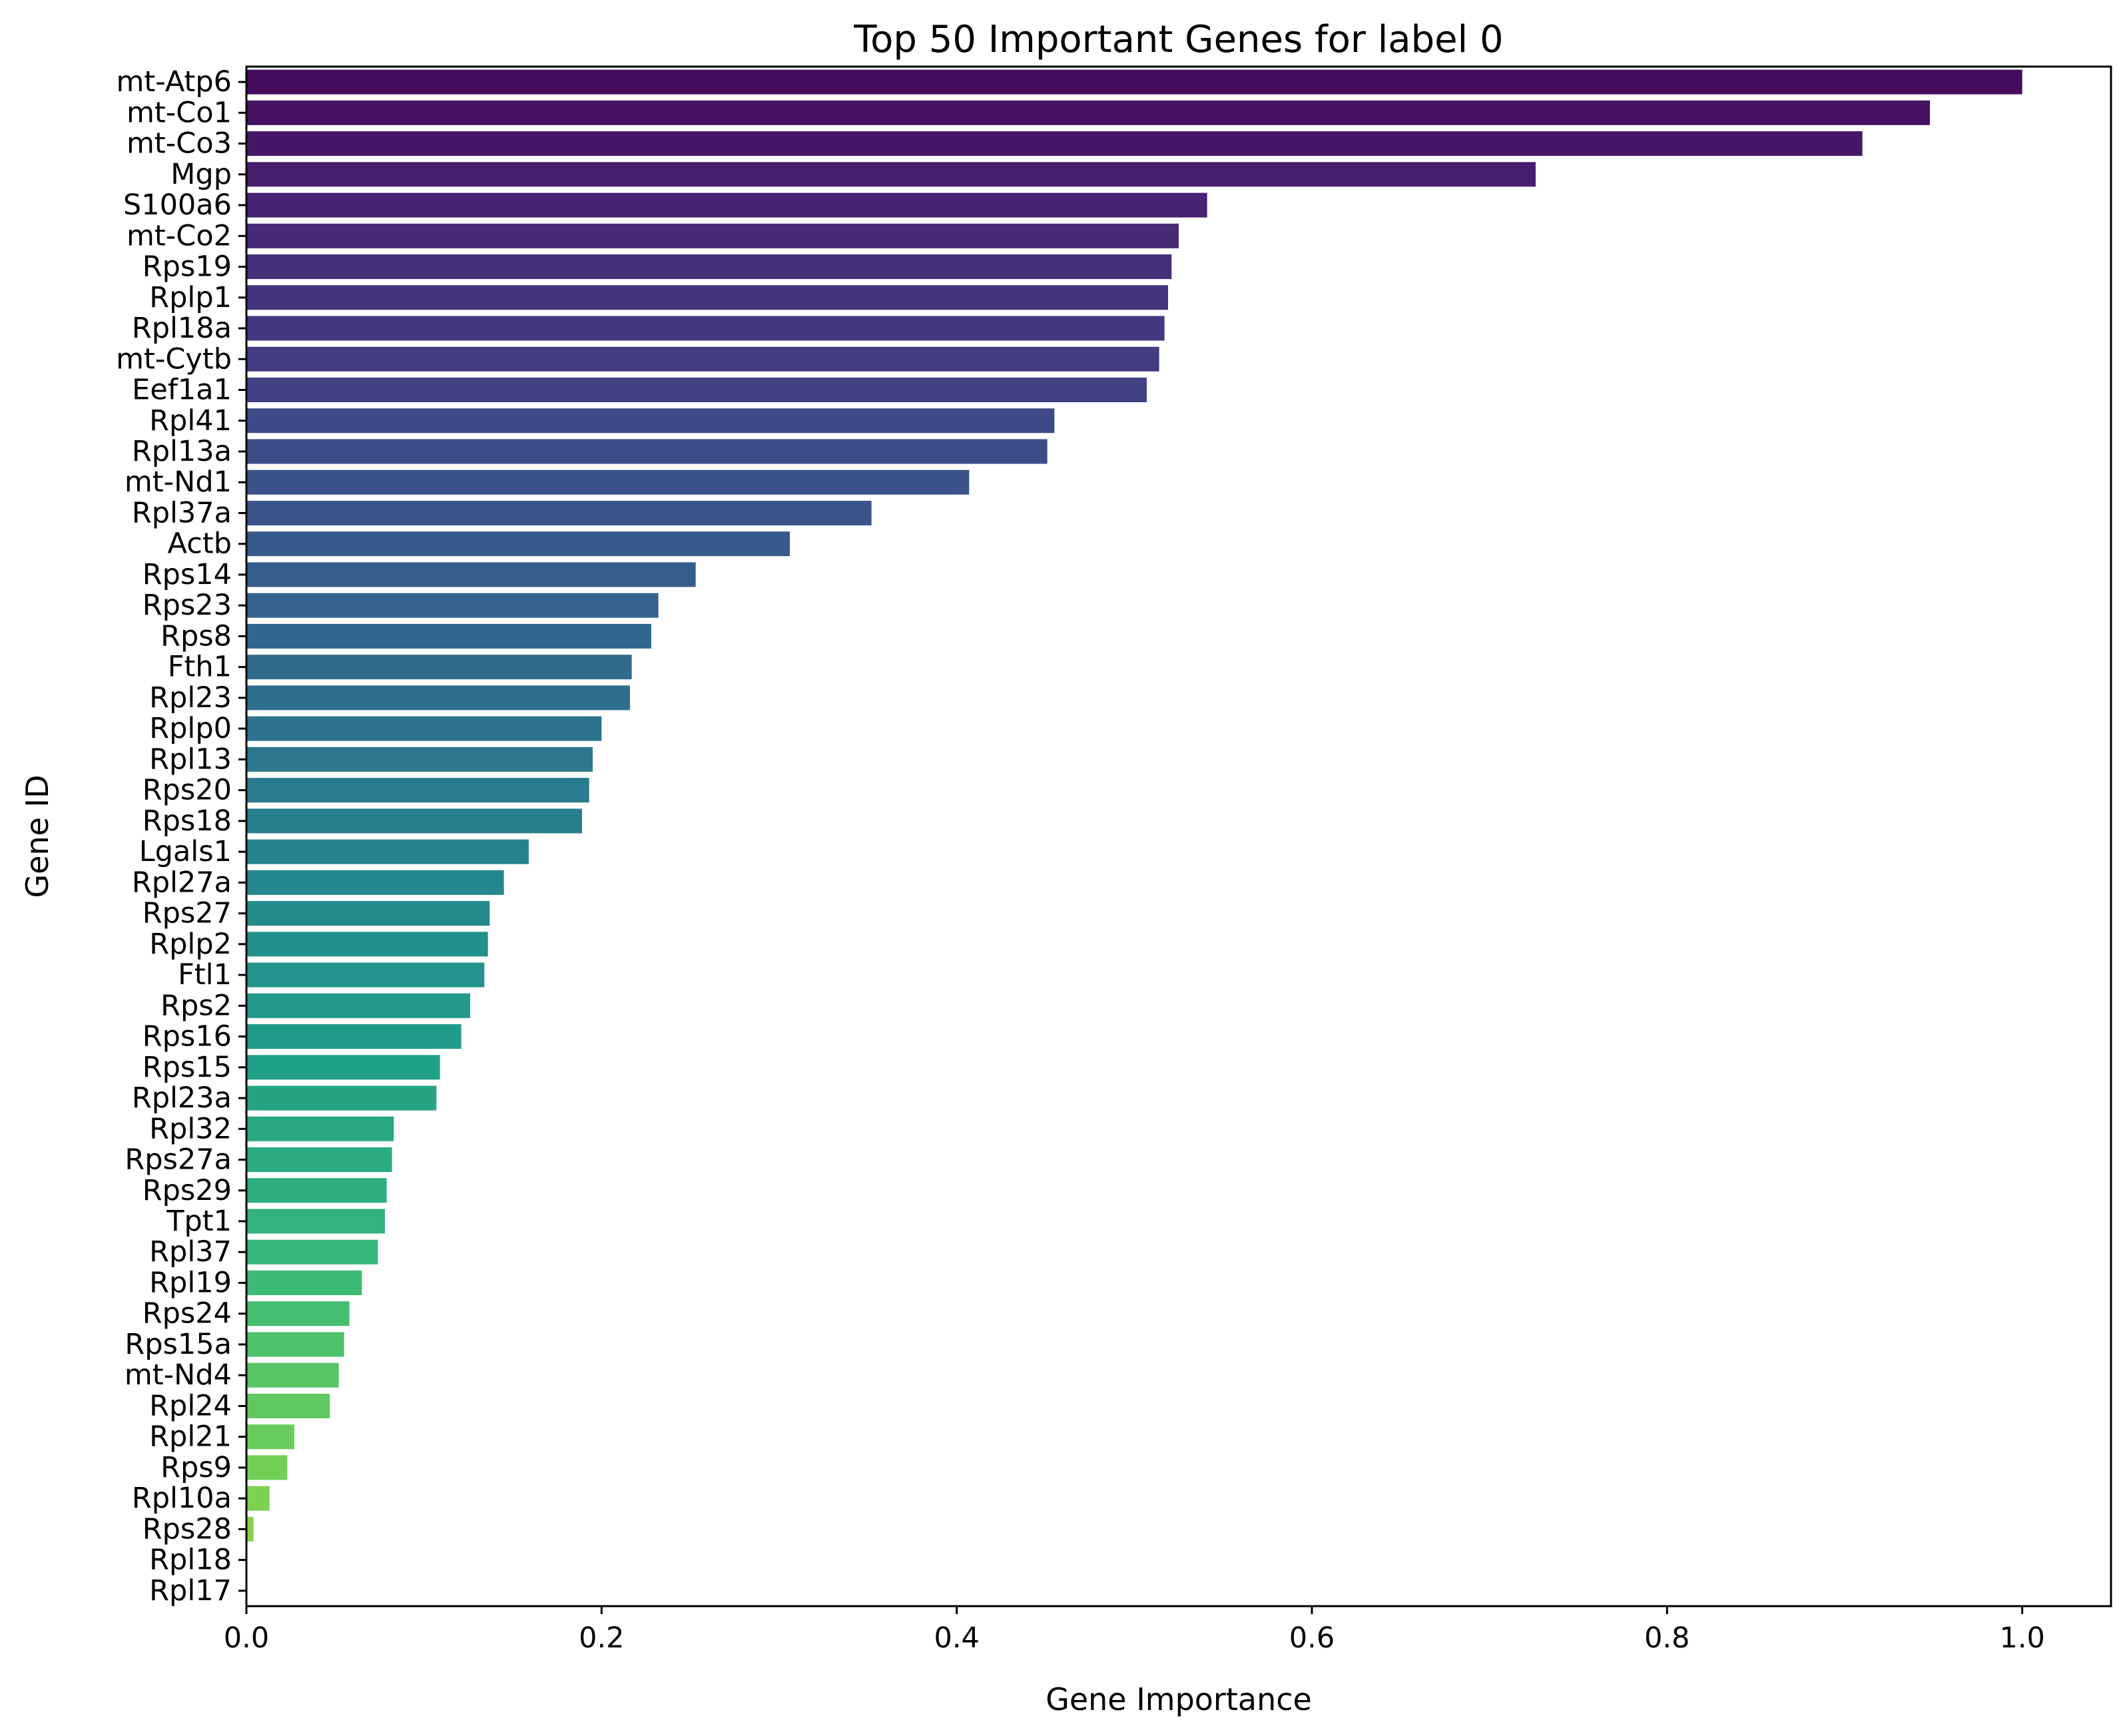 This screenshot has width=2123, height=1736. Describe the element at coordinates (707, 297) in the screenshot. I see `bar-Rplp1` at that location.